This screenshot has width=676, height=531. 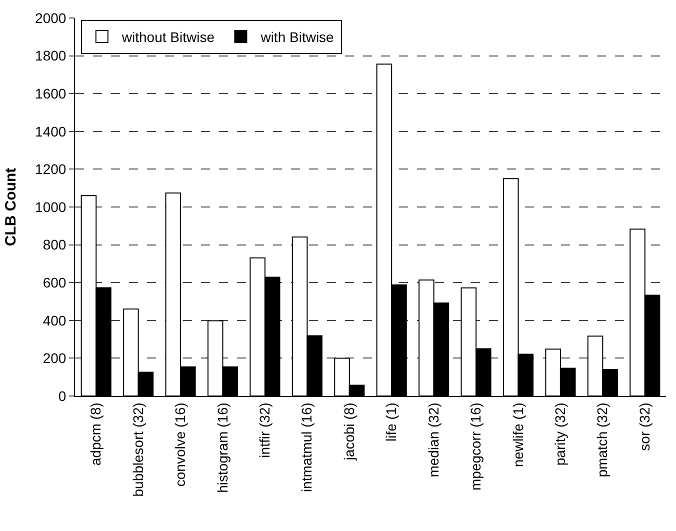 What do you see at coordinates (50, 94) in the screenshot?
I see `y-tick-label: 1600` at bounding box center [50, 94].